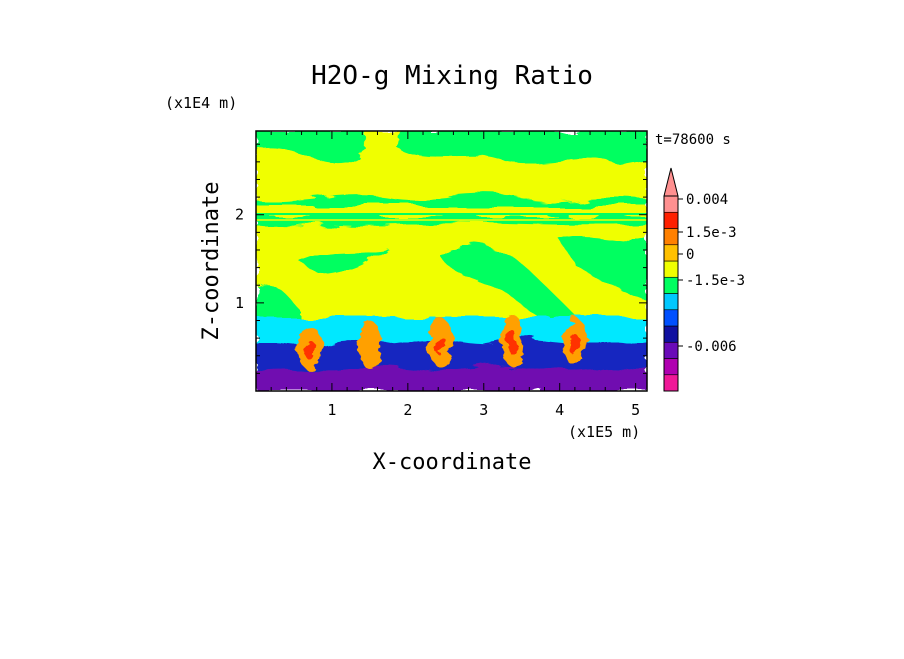  I want to click on x-tick-label: 5, so click(635, 410).